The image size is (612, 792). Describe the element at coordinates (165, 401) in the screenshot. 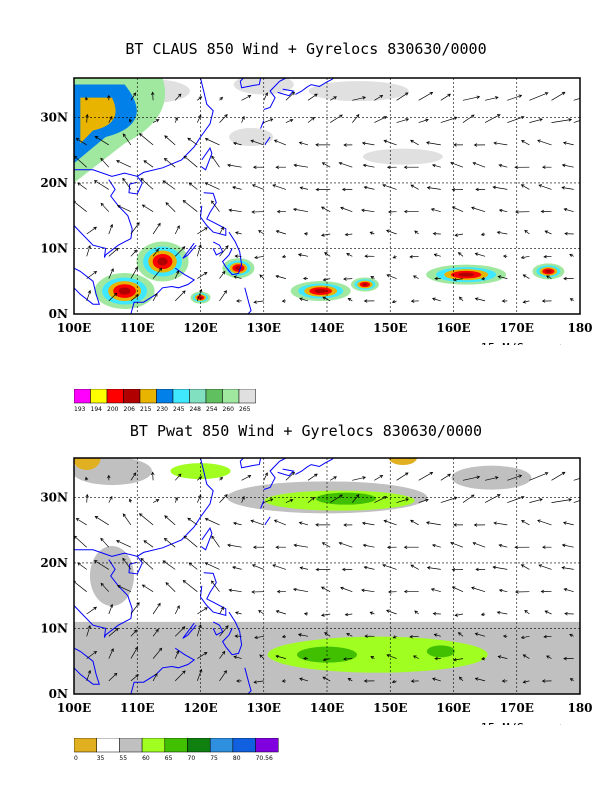

I see `claus-colorbar: 193 194 200 206 215 230 245 248 254 260 265` at that location.